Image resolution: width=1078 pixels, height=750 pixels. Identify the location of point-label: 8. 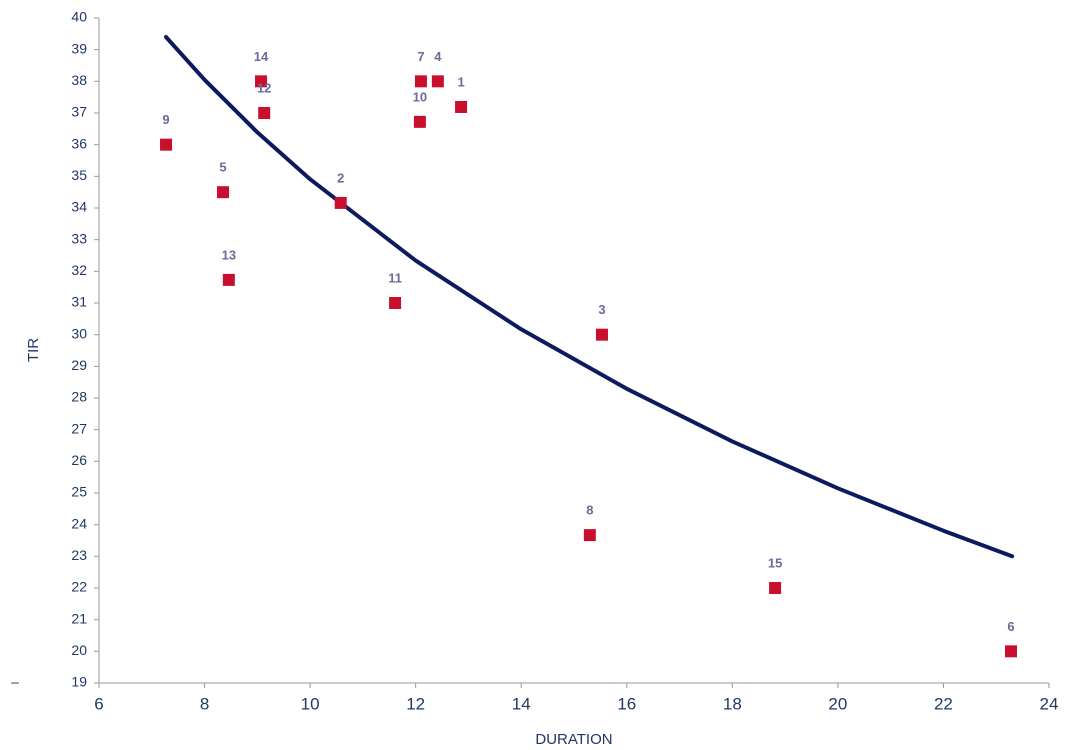
(589, 510).